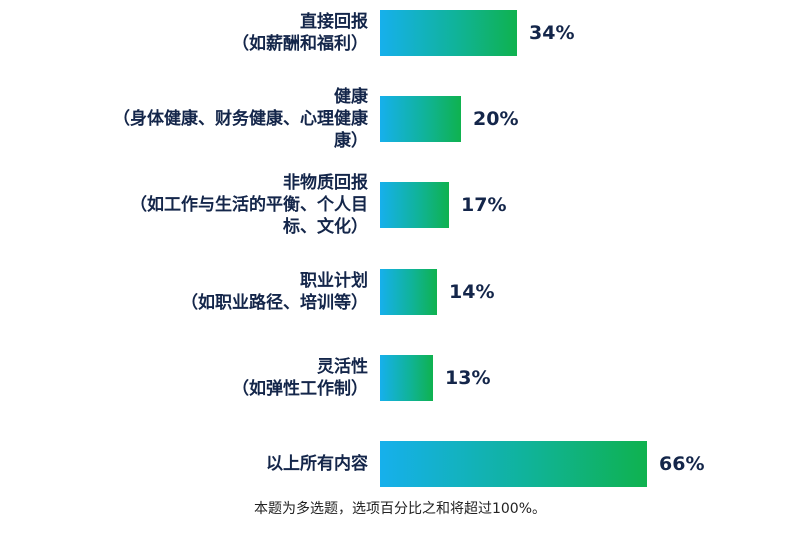 This screenshot has height=533, width=800. I want to click on category-label-6: 以上所有内容, so click(317, 464).